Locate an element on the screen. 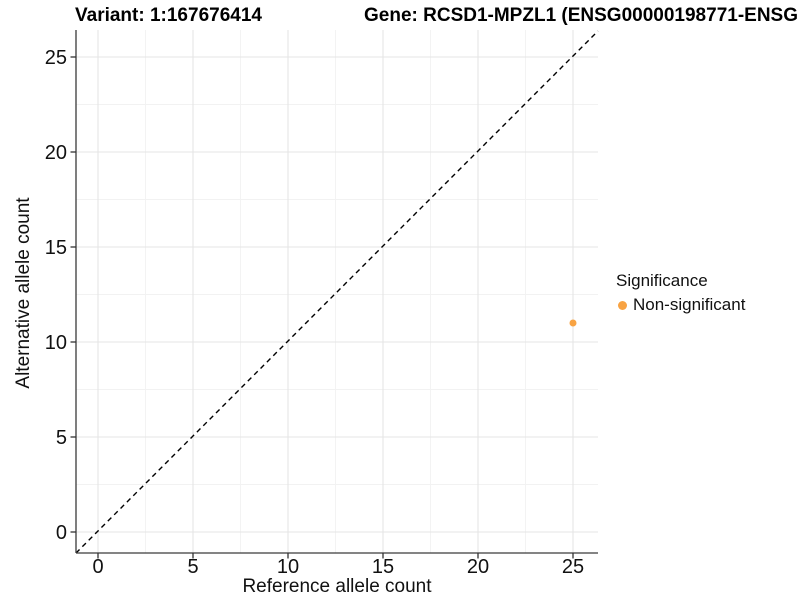  data-point is located at coordinates (573, 323).